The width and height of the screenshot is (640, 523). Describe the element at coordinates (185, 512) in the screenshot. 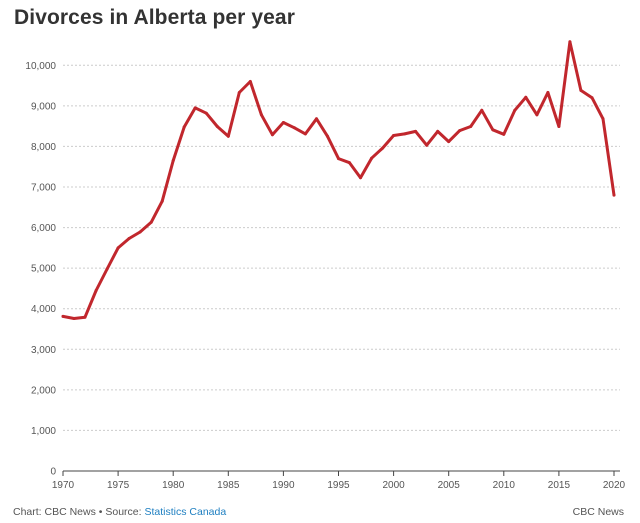

I see `source-link: Statistics Canada` at that location.